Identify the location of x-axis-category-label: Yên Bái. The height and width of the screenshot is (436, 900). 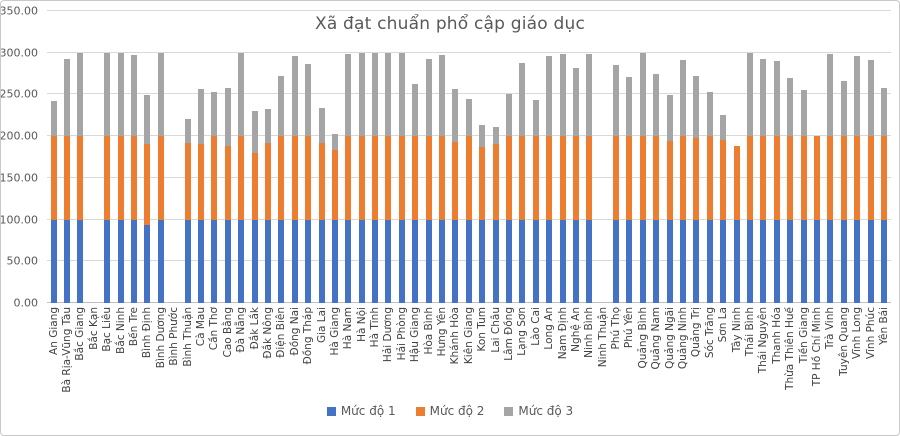
(883, 326).